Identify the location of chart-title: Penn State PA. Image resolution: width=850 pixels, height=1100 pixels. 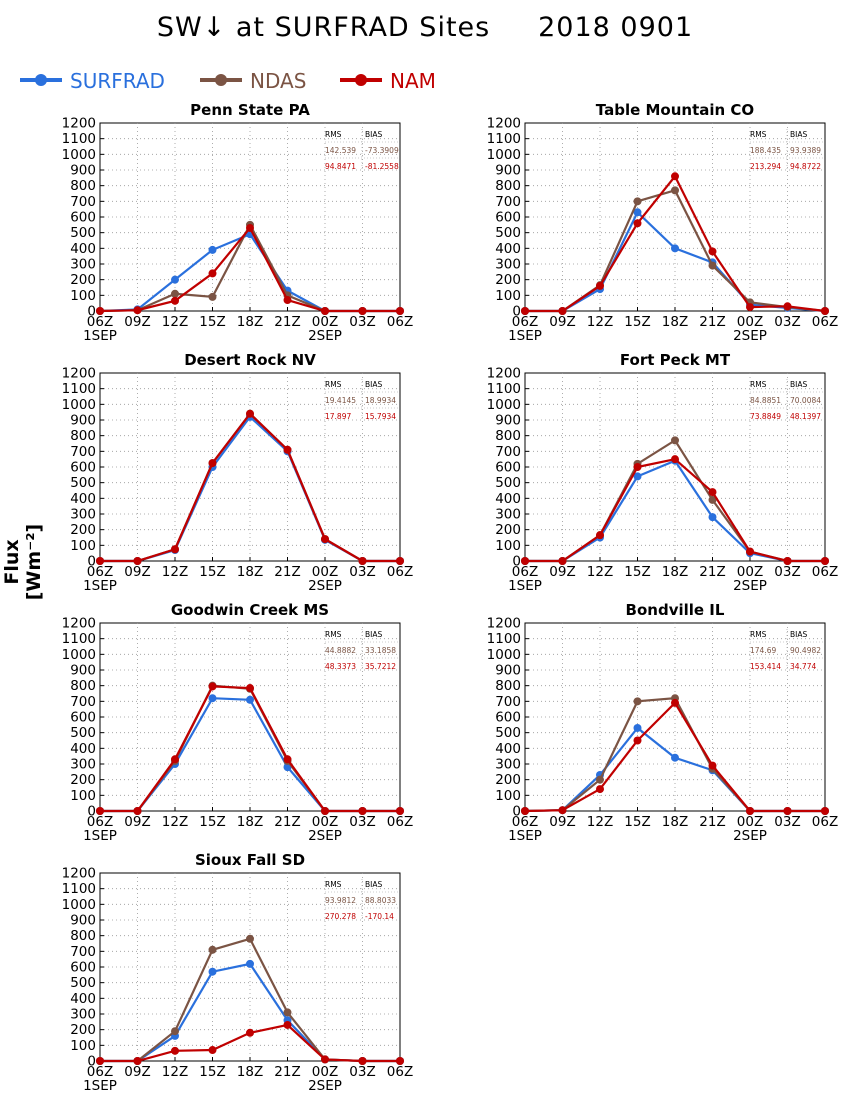
(250, 110).